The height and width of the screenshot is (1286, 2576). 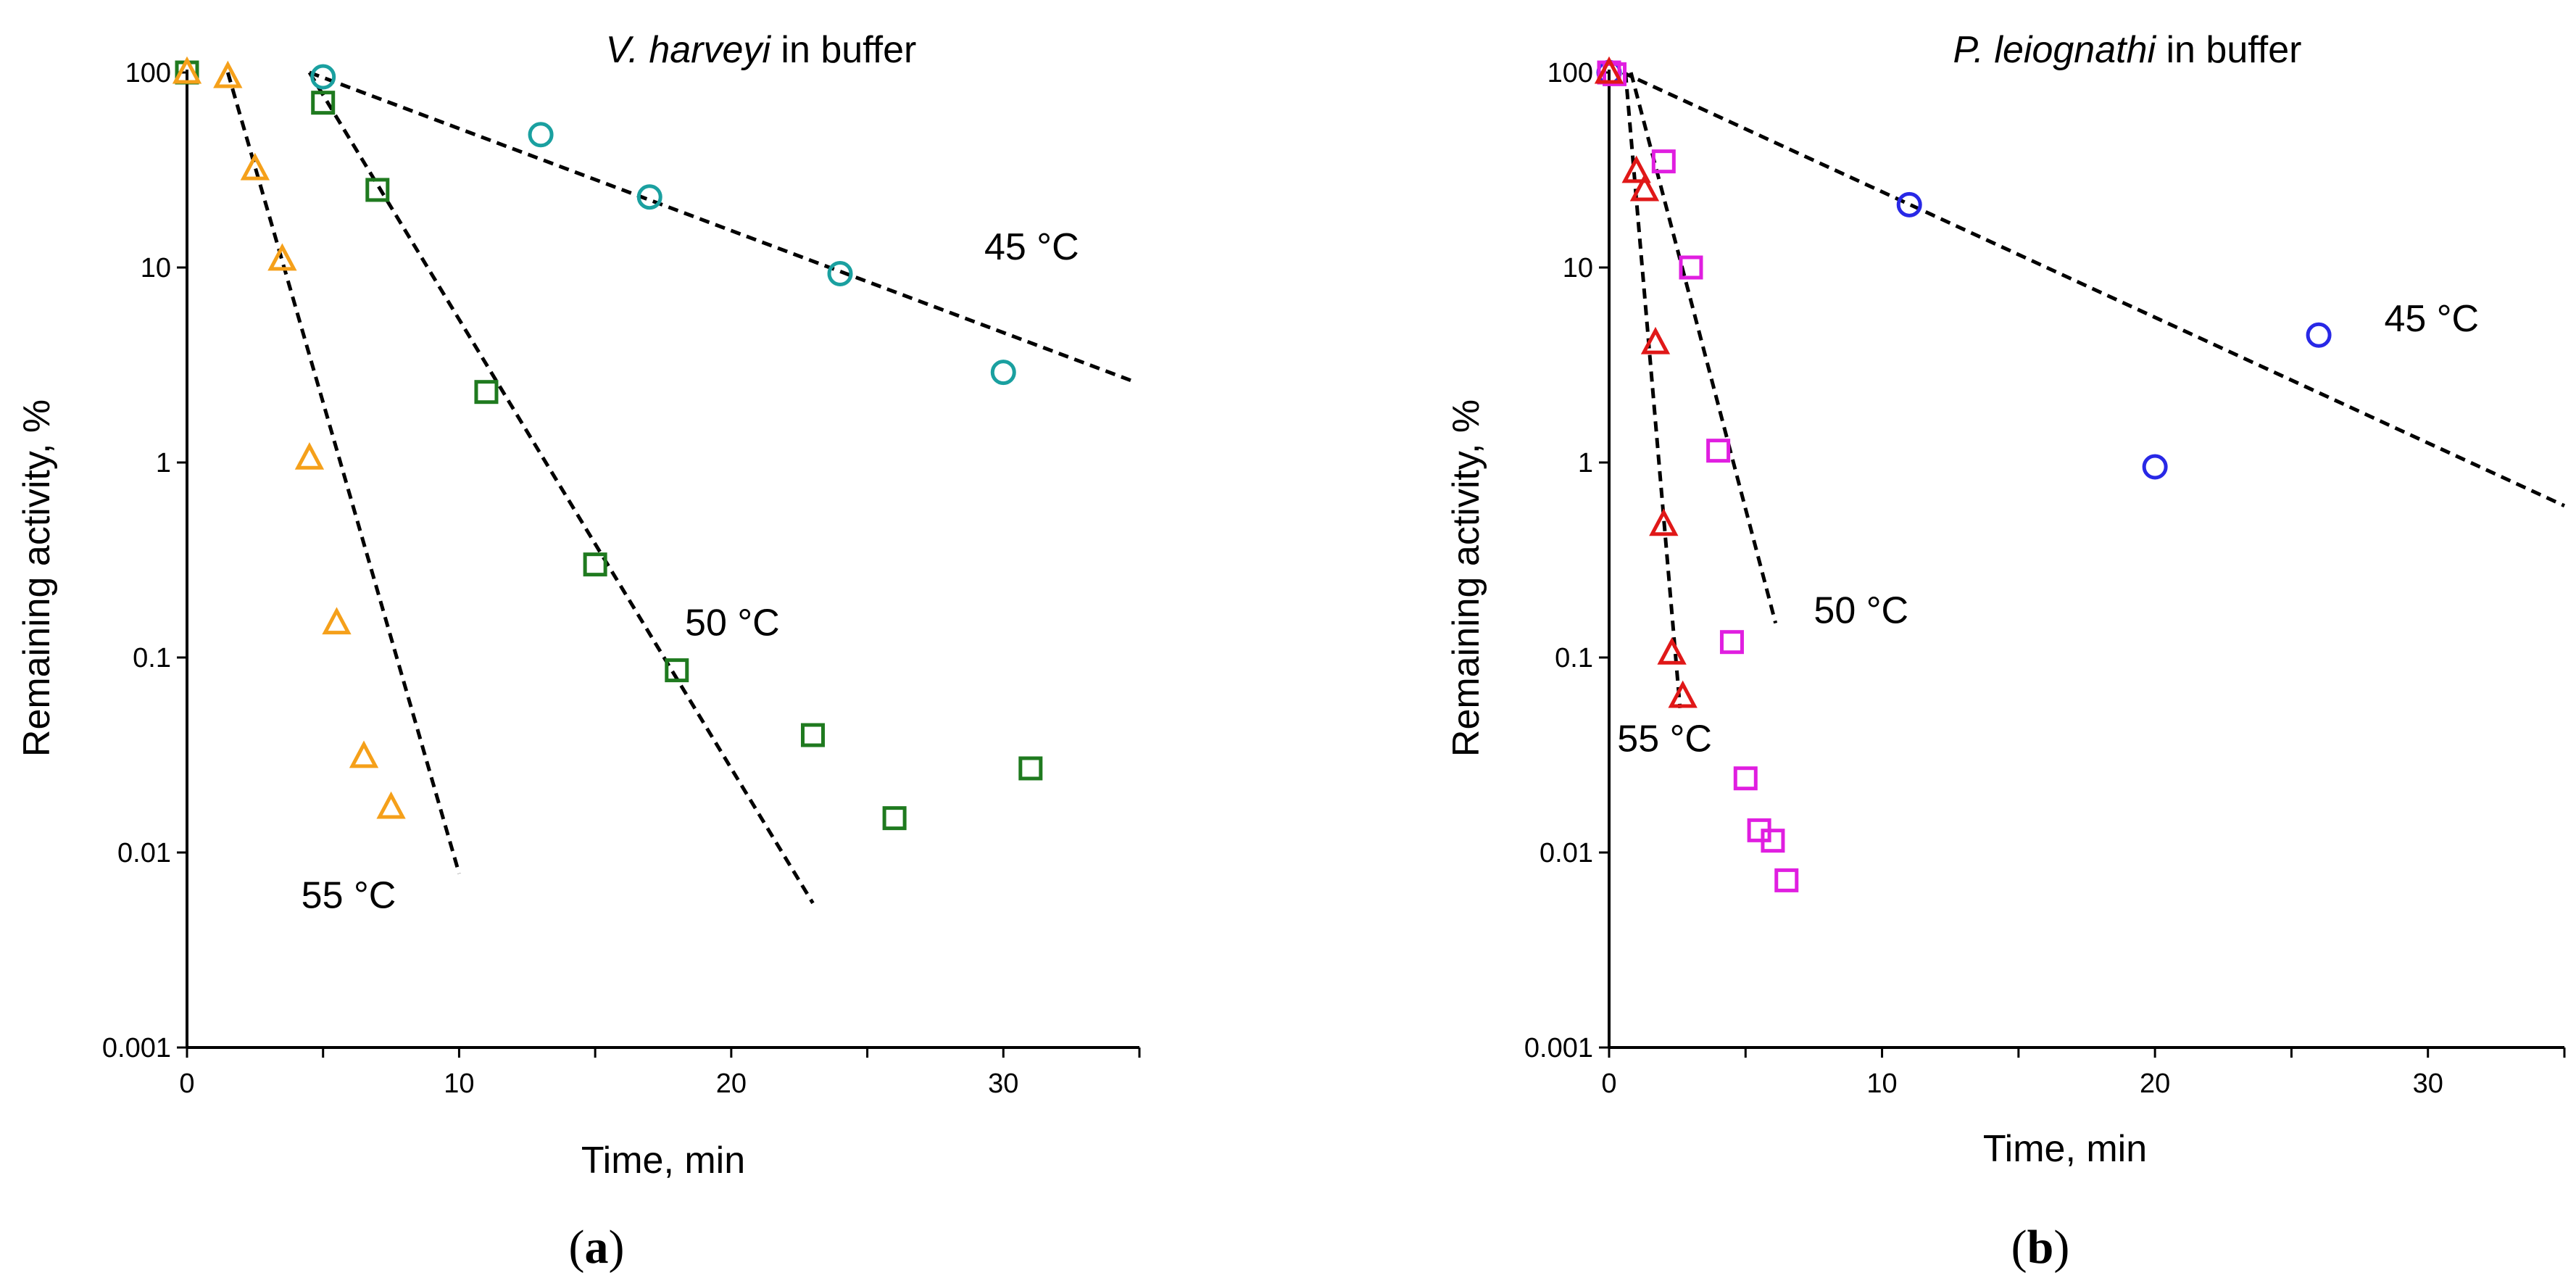 I want to click on chart-title: V. harveyi in buffer, so click(x=761, y=50).